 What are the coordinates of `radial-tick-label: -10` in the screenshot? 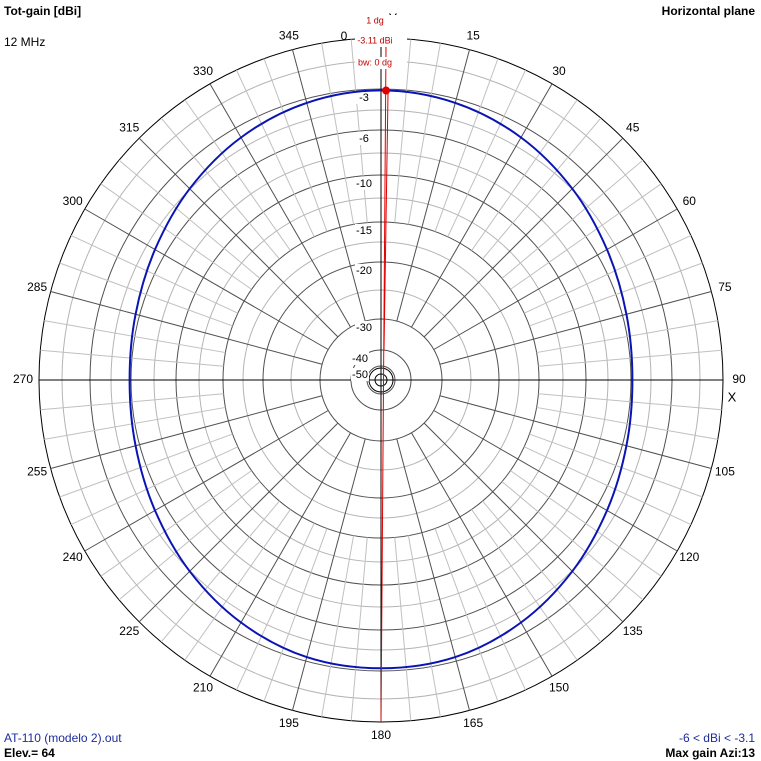 It's located at (364, 184).